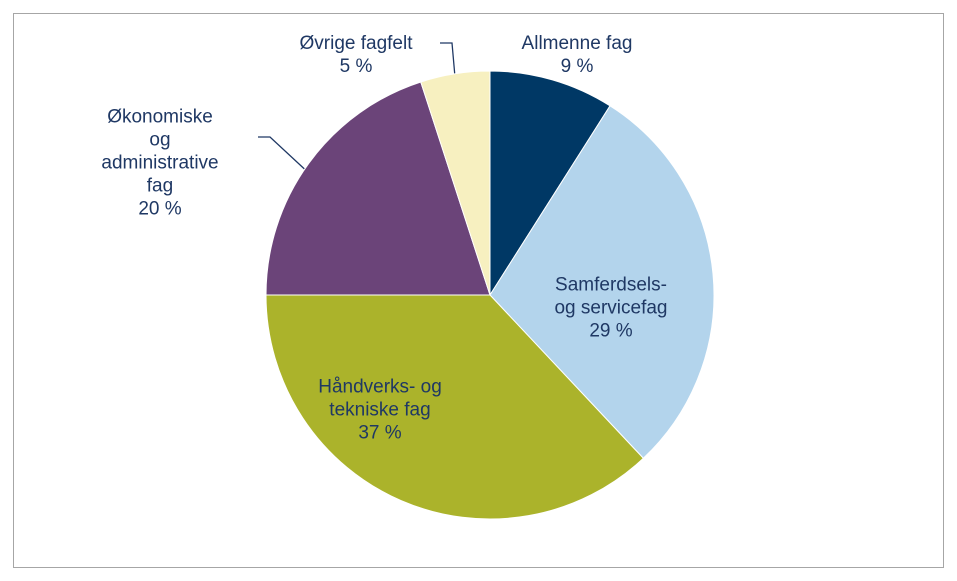  I want to click on slice-label: Økonomiske og administrative fag 20 %, so click(159, 163).